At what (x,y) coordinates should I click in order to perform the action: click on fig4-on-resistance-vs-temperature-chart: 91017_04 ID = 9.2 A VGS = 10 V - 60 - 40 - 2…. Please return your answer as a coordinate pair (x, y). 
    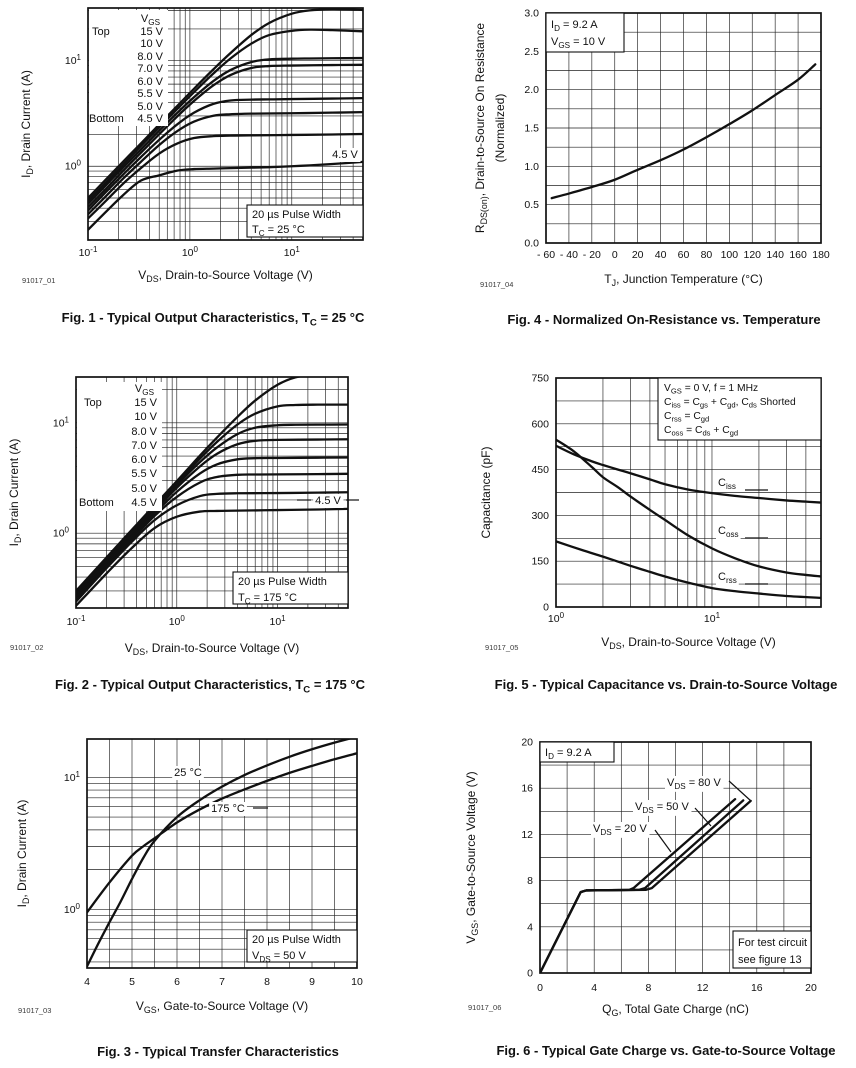
    Looking at the image, I should click on (651, 168).